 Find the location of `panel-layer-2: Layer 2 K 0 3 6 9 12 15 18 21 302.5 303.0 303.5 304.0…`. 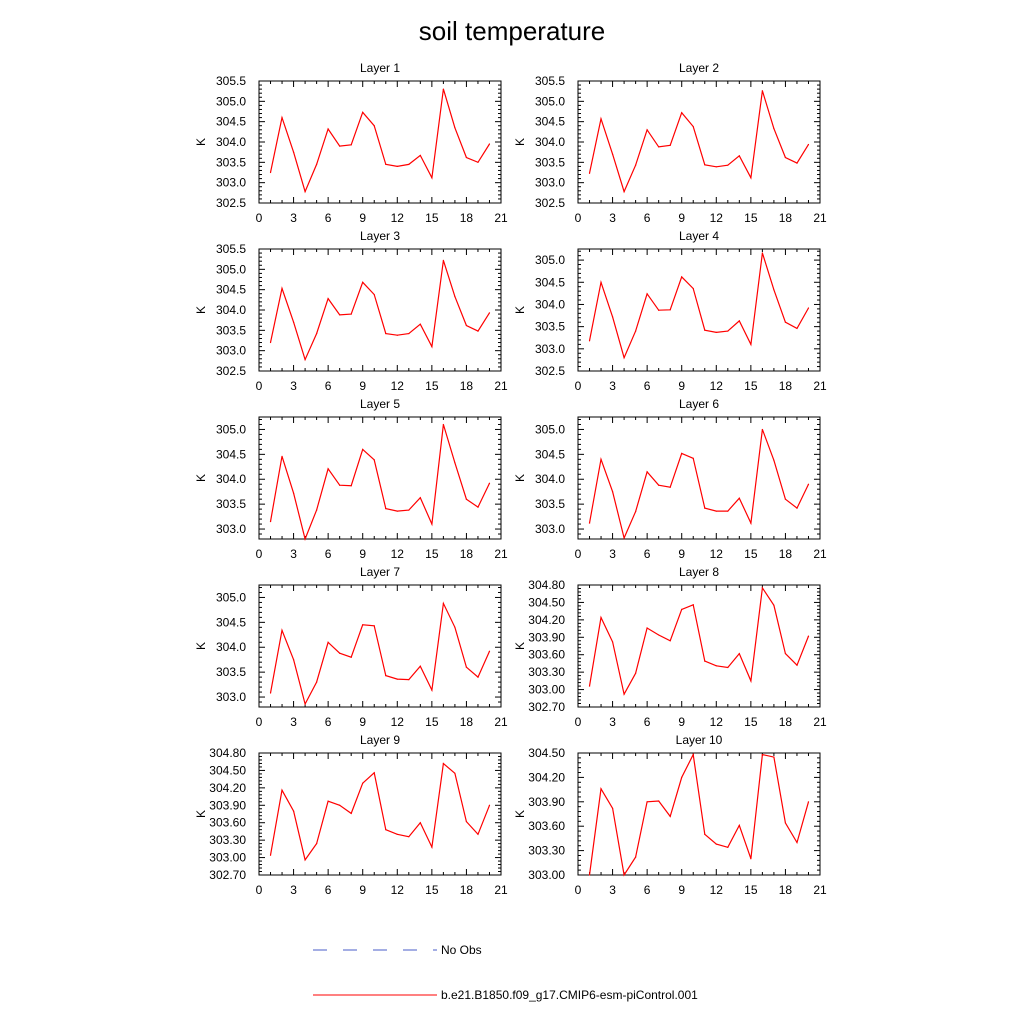

panel-layer-2: Layer 2 K 0 3 6 9 12 15 18 21 302.5 303.0 303.5 304.0… is located at coordinates (670, 143).